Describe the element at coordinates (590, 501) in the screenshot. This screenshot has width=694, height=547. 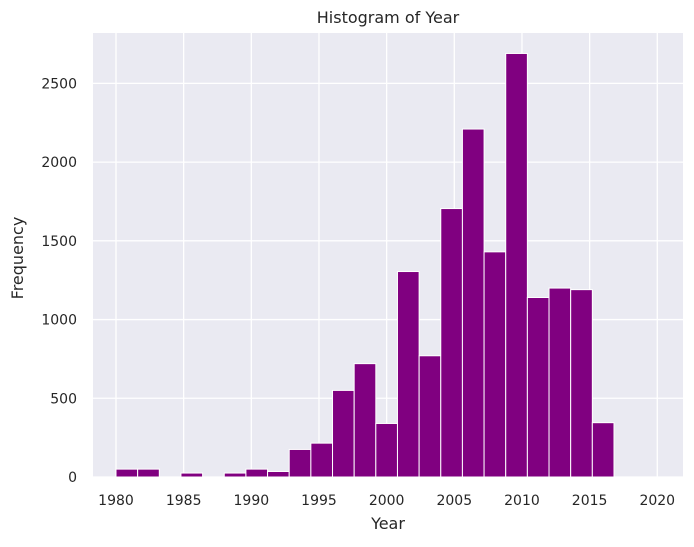
I see `x-tick-label: 2015` at that location.